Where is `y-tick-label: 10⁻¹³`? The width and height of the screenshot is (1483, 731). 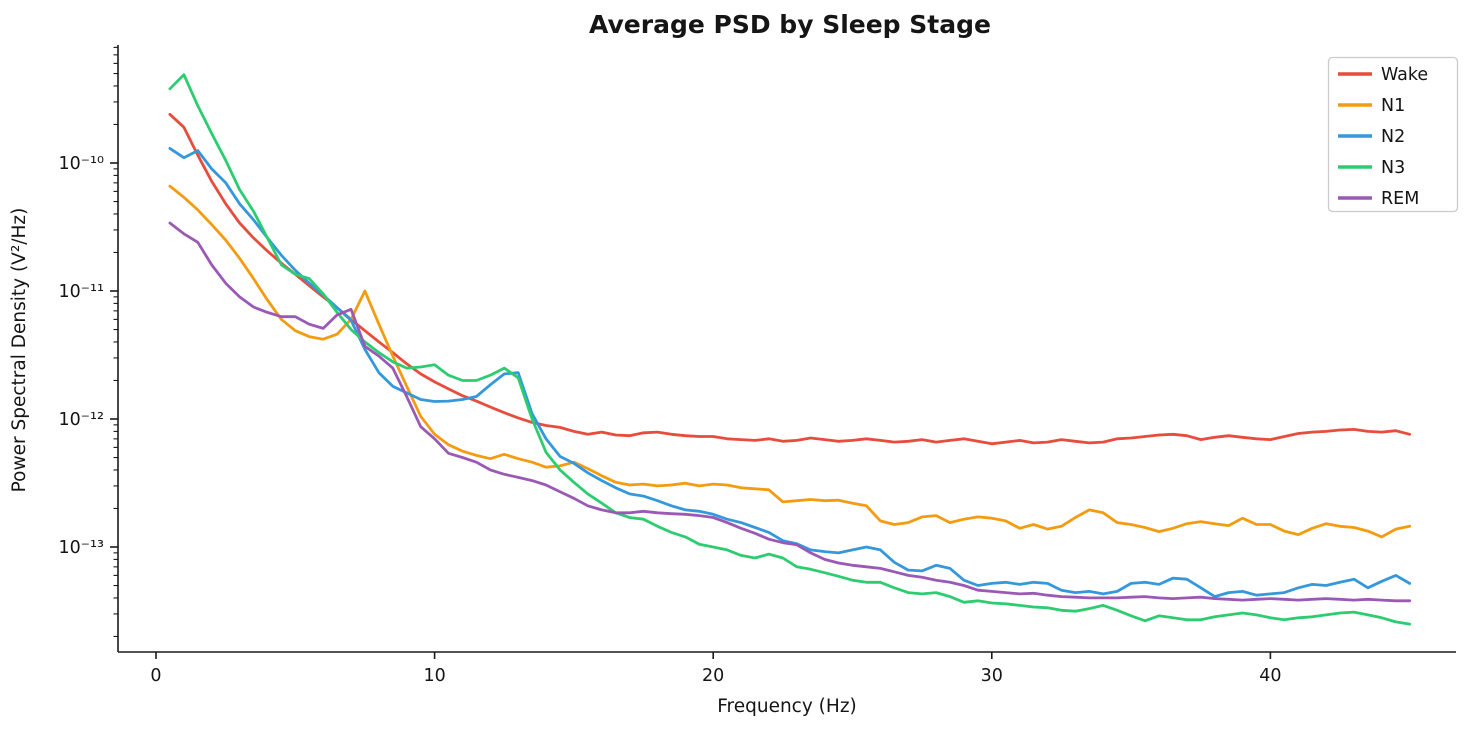 y-tick-label: 10⁻¹³ is located at coordinates (81, 548).